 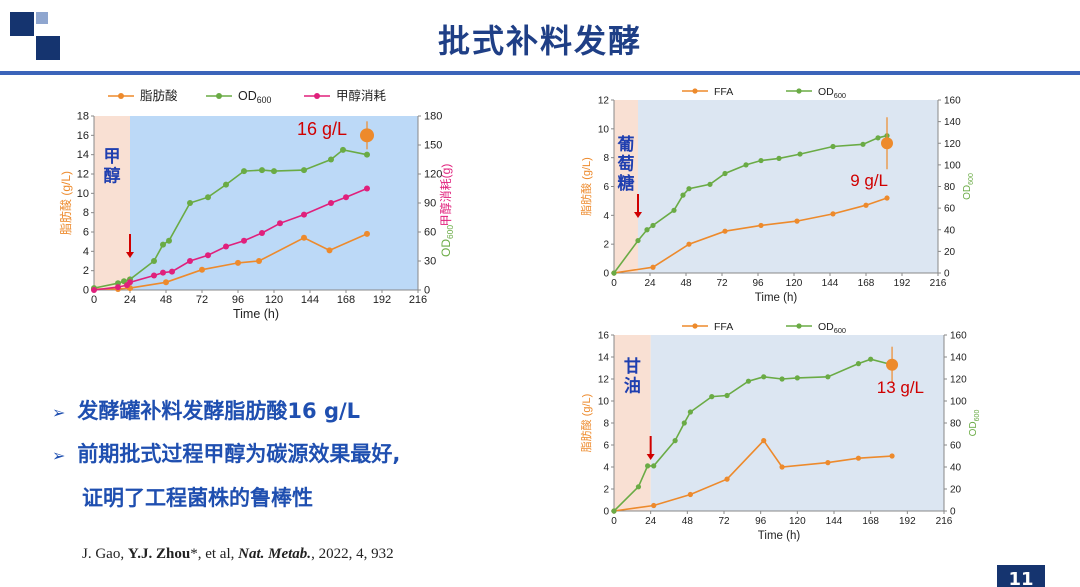 What do you see at coordinates (606, 490) in the screenshot?
I see `y-tick-label: 2` at bounding box center [606, 490].